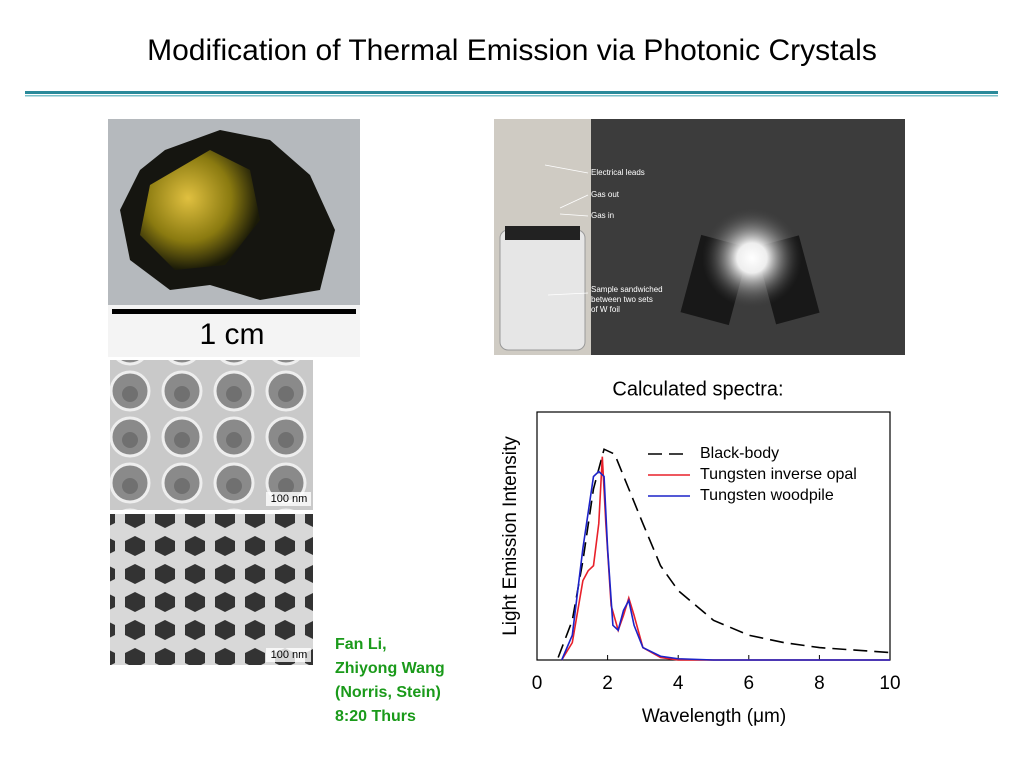 The width and height of the screenshot is (1024, 768). What do you see at coordinates (714, 716) in the screenshot?
I see `x-axis-label: Wavelength (μm)` at bounding box center [714, 716].